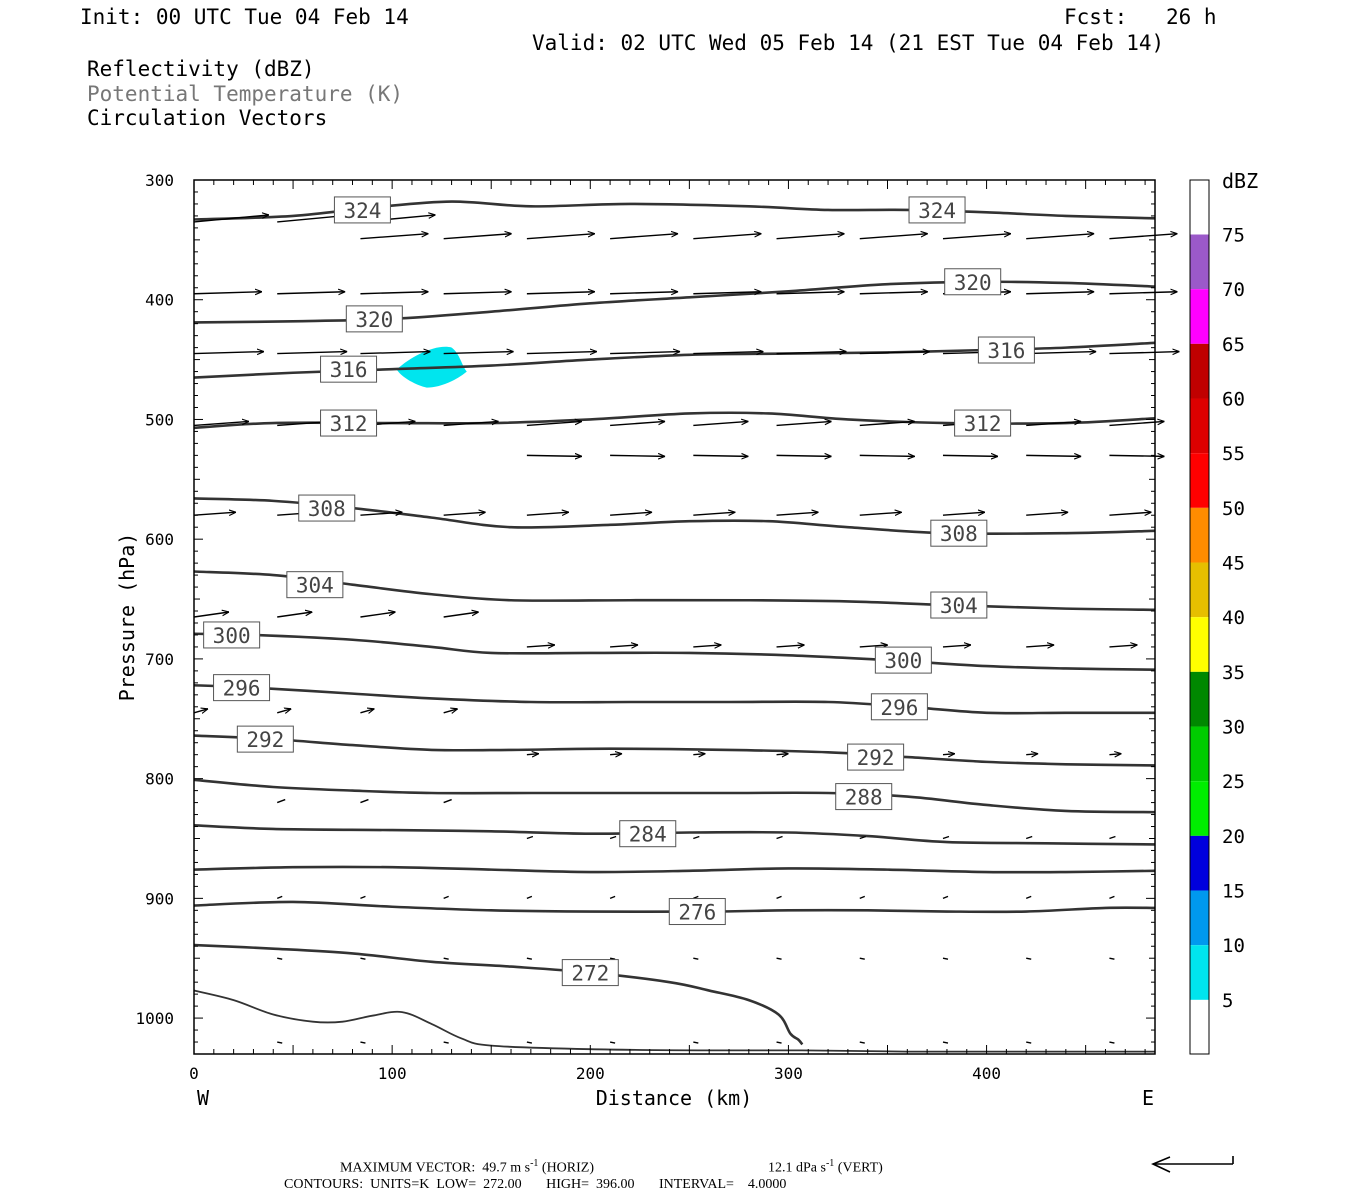  I want to click on x-axis-label: Distance (km), so click(674, 1098).